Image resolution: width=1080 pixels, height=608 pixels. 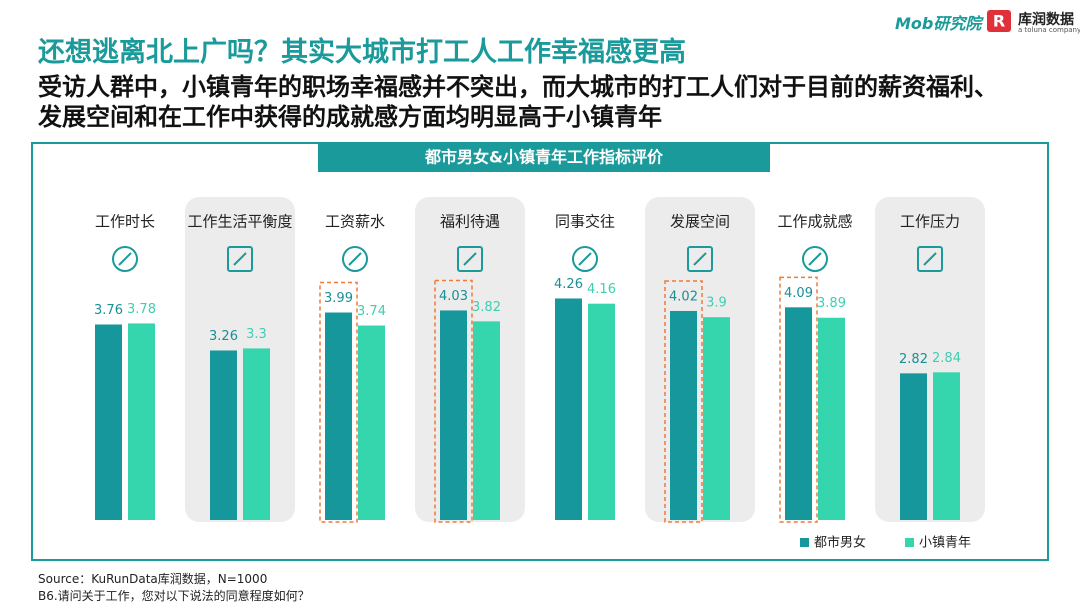 What do you see at coordinates (798, 293) in the screenshot?
I see `value-label: 4.09` at bounding box center [798, 293].